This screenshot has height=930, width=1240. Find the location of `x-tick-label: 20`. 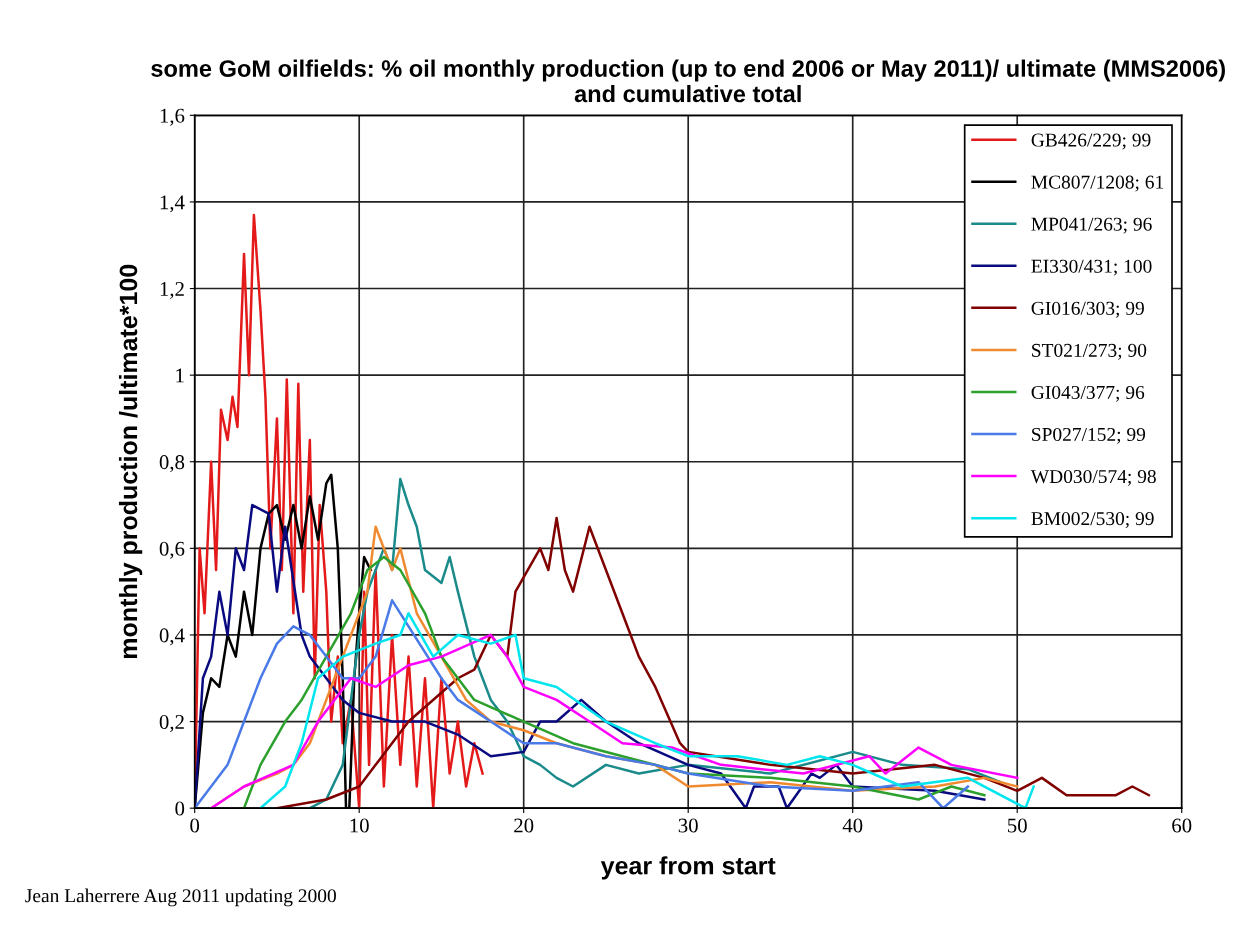

x-tick-label: 20 is located at coordinates (524, 825).